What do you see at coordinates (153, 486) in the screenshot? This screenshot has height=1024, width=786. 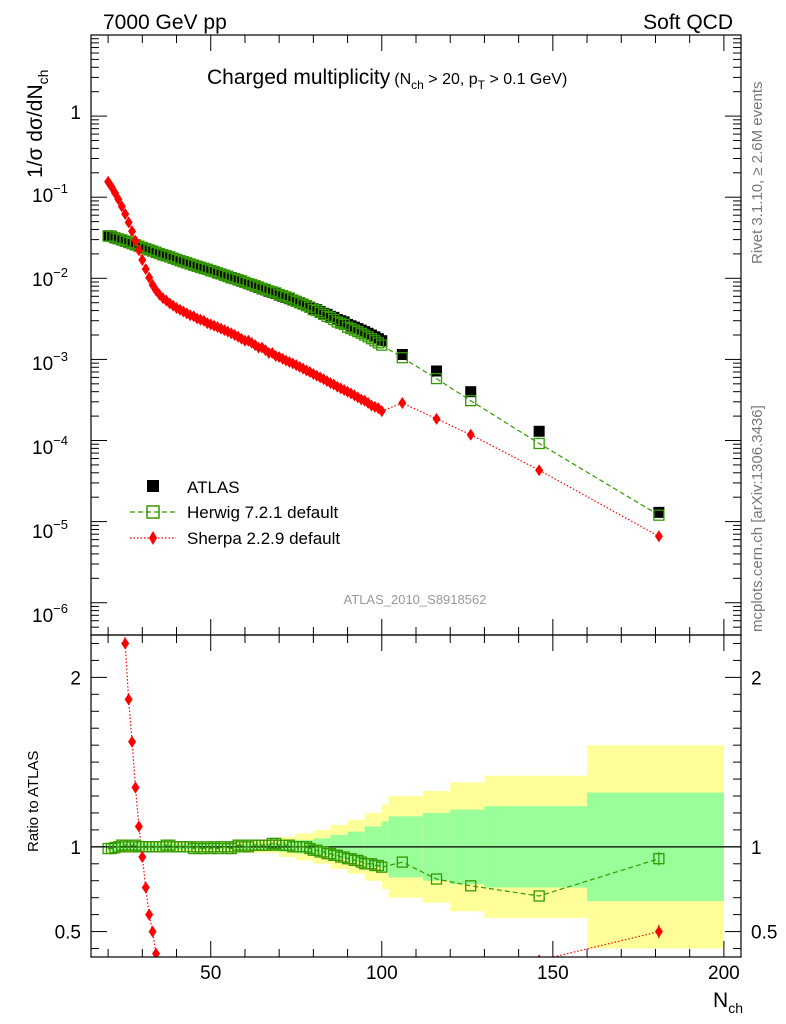 I see `legend-marker-atlas` at bounding box center [153, 486].